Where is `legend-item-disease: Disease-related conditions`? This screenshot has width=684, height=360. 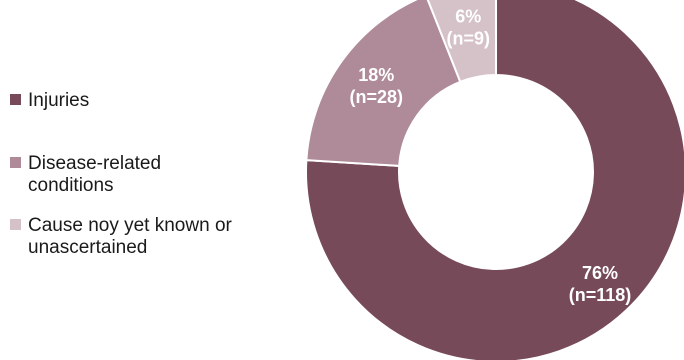 legend-item-disease: Disease-related conditions is located at coordinates (85, 175).